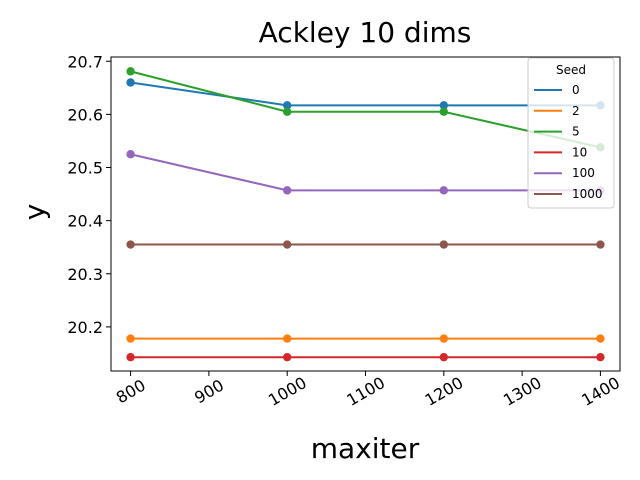 This screenshot has width=640, height=480. What do you see at coordinates (444, 391) in the screenshot?
I see `x-tick-label: 1200` at bounding box center [444, 391].